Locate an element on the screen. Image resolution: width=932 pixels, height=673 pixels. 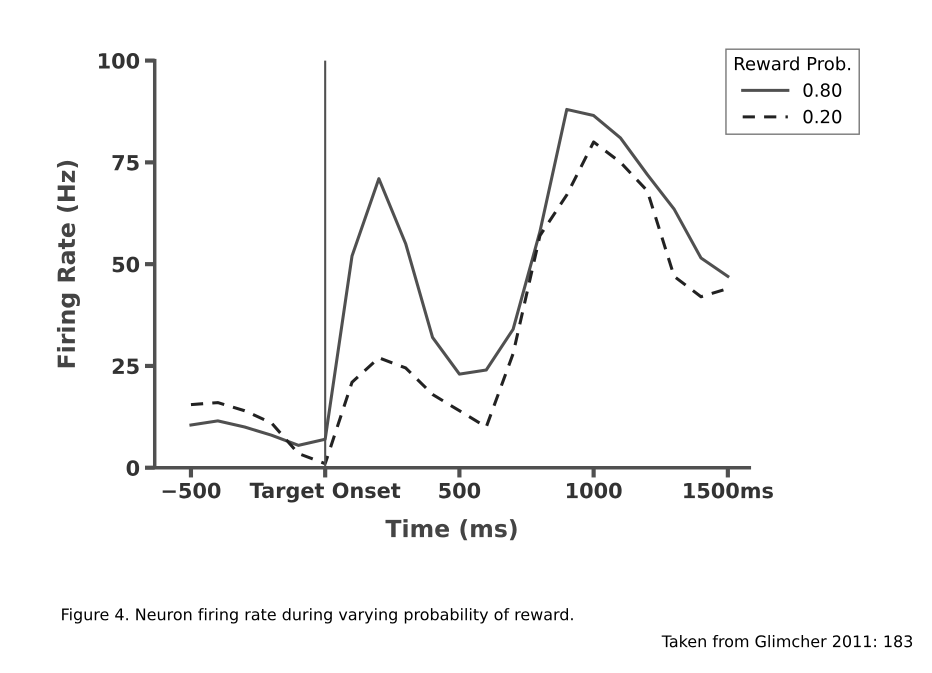
x-tick-label: Target Onset is located at coordinates (325, 492).